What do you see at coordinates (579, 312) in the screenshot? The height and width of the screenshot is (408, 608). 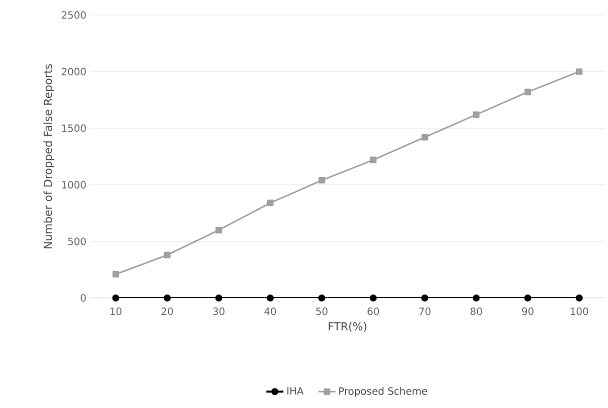 I see `x-tick-label: 100` at bounding box center [579, 312].